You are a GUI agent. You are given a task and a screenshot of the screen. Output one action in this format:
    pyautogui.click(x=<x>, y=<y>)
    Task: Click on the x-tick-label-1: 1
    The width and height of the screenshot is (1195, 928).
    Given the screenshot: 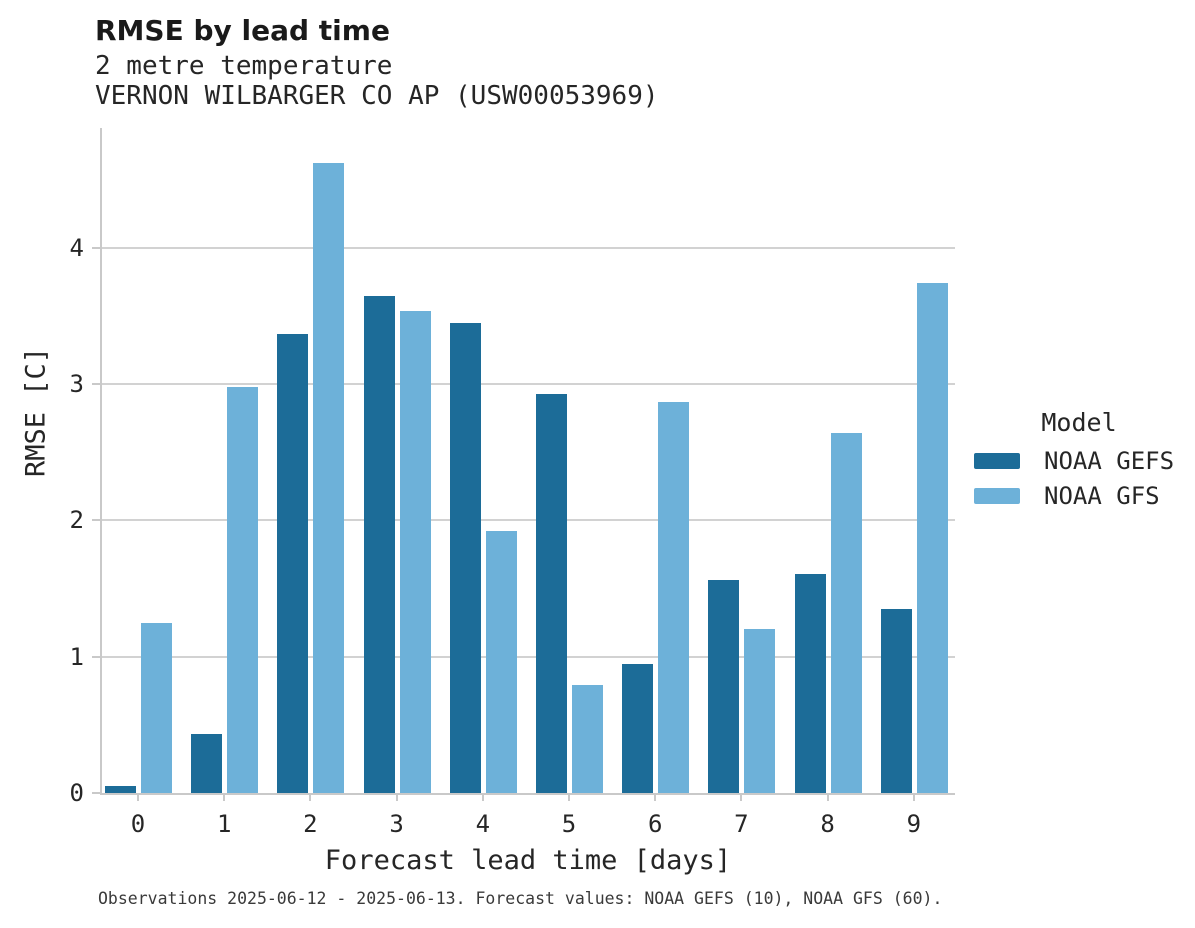 What is the action you would take?
    pyautogui.click(x=224, y=824)
    